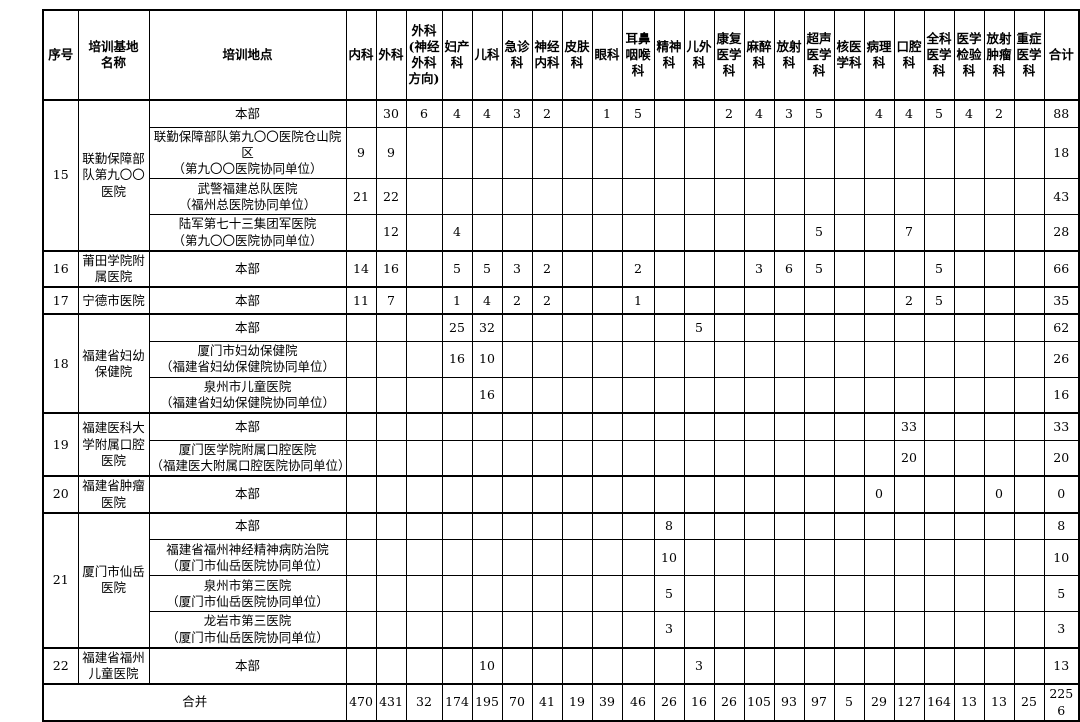  I want to click on value-cell: 10, so click(487, 359).